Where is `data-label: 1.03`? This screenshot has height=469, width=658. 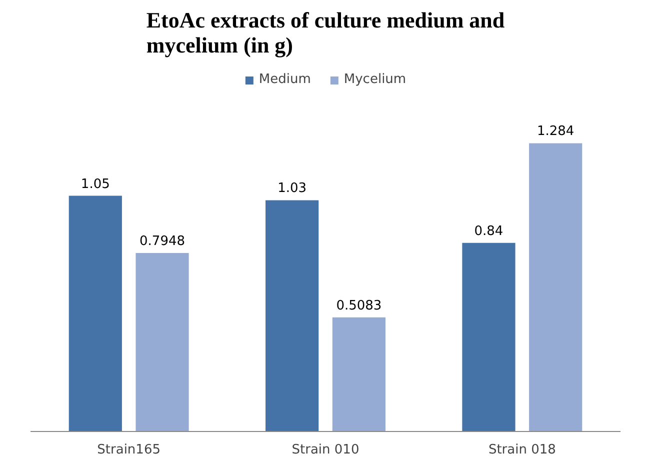
data-label: 1.03 is located at coordinates (292, 188).